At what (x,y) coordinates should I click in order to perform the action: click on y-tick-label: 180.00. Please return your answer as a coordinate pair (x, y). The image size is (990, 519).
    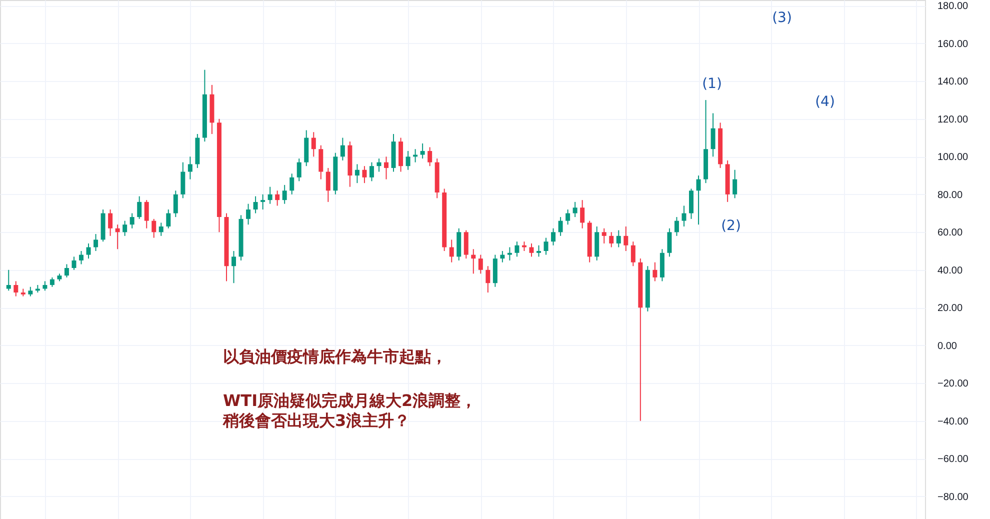
    Looking at the image, I should click on (953, 6).